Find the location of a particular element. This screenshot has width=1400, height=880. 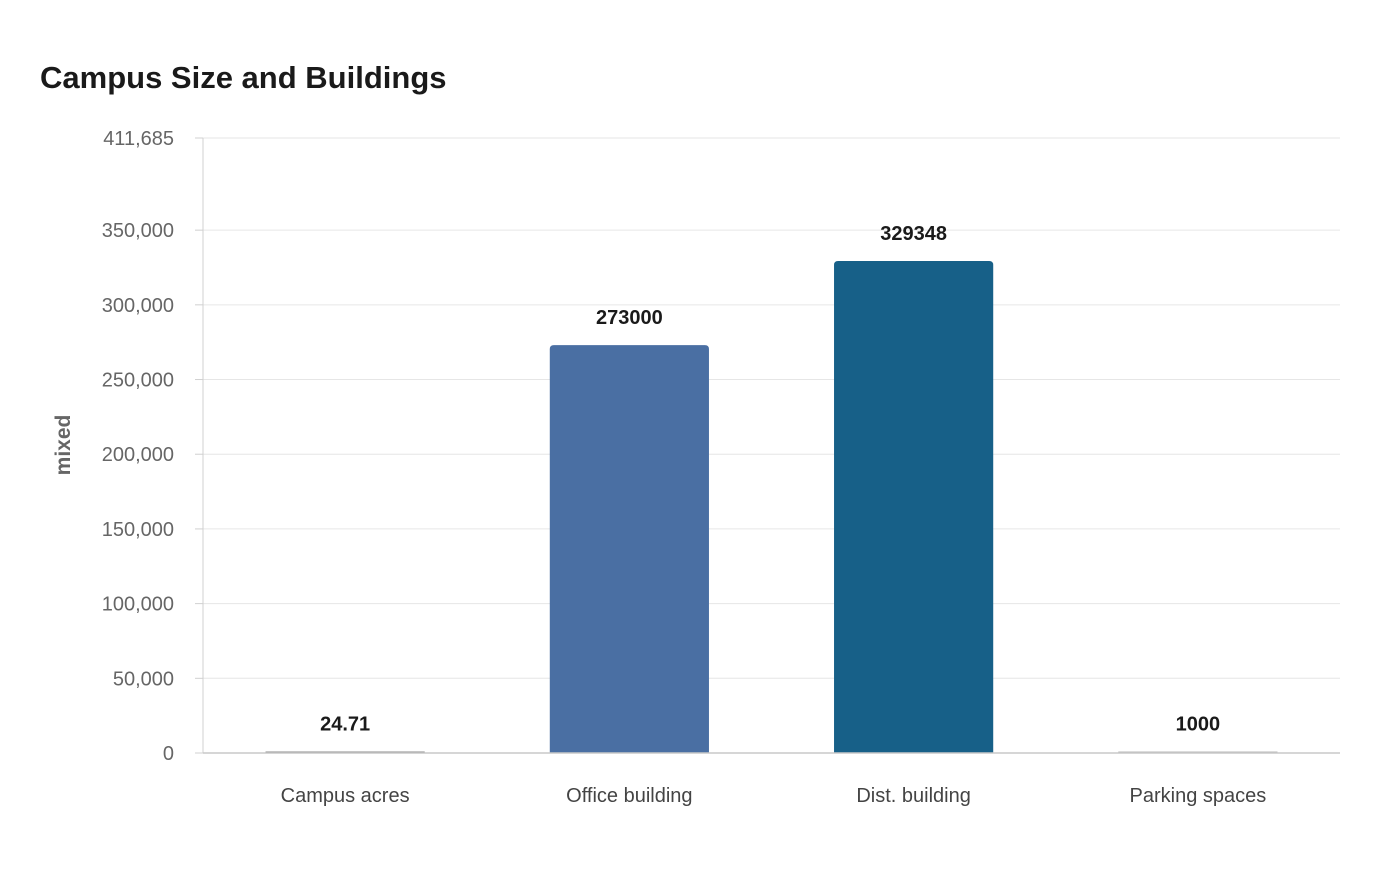

x-tick-label: Dist. building is located at coordinates (913, 796).